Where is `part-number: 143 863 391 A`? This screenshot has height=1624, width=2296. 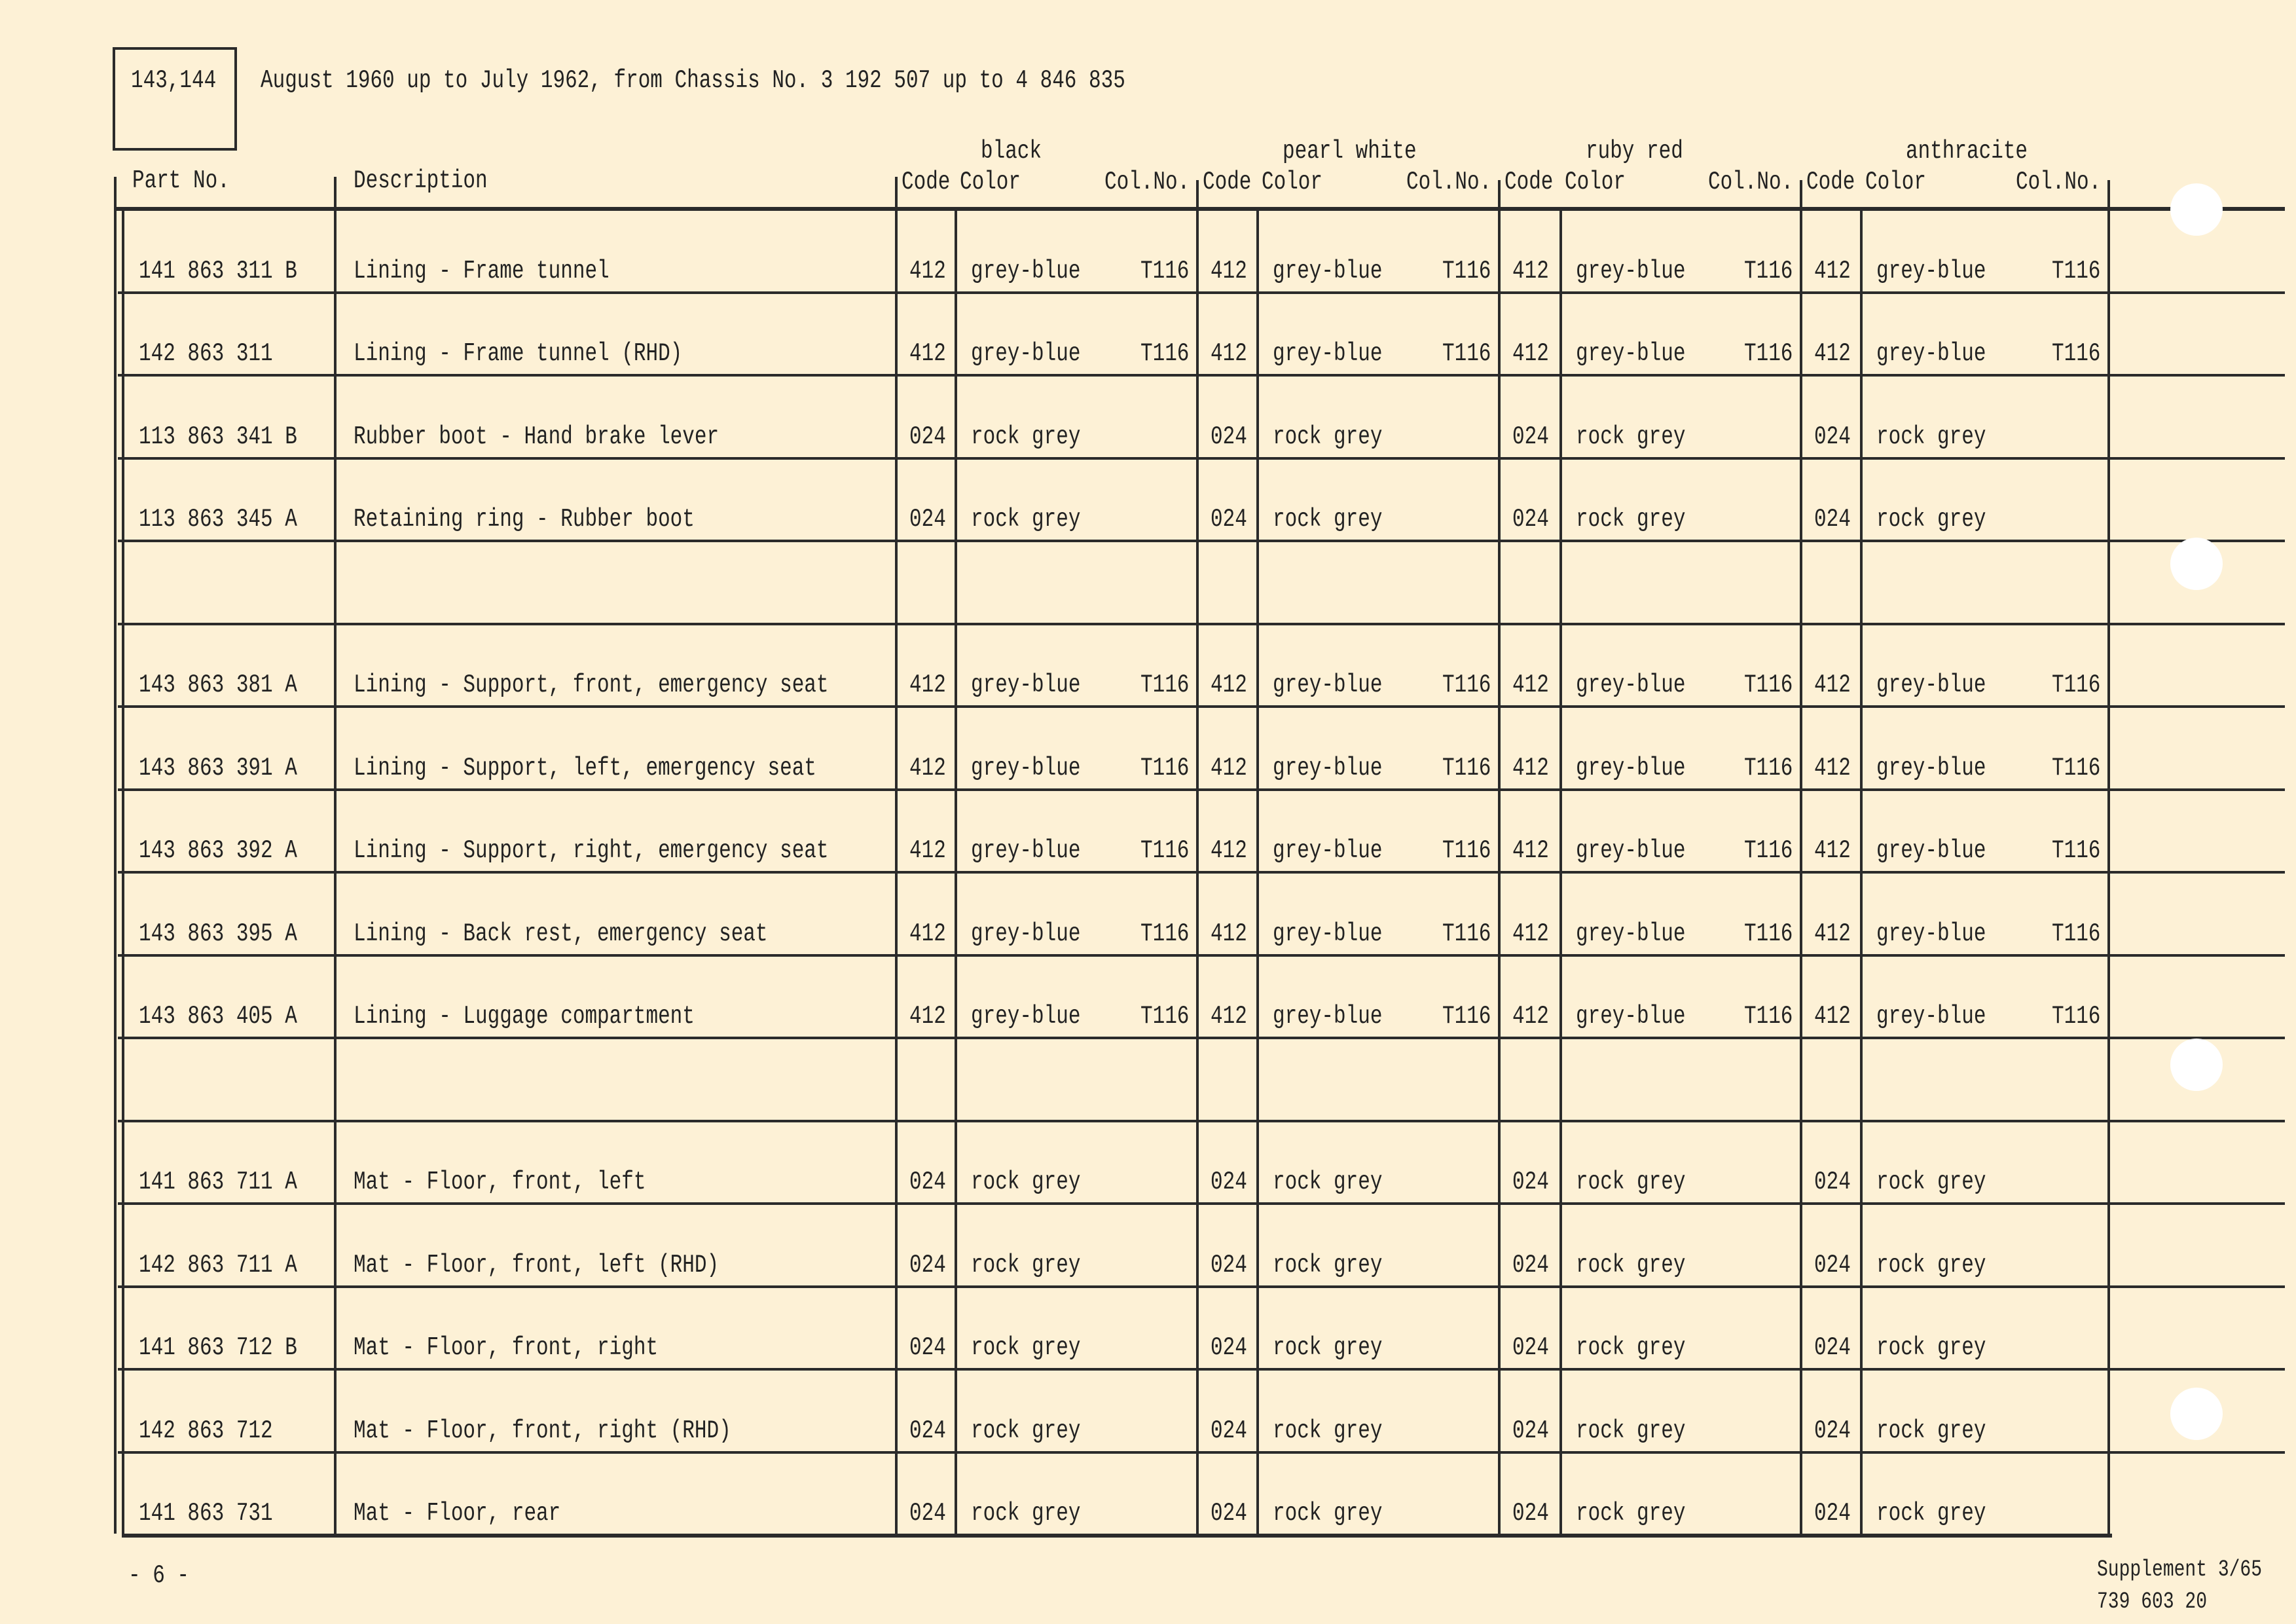 part-number: 143 863 391 A is located at coordinates (218, 768).